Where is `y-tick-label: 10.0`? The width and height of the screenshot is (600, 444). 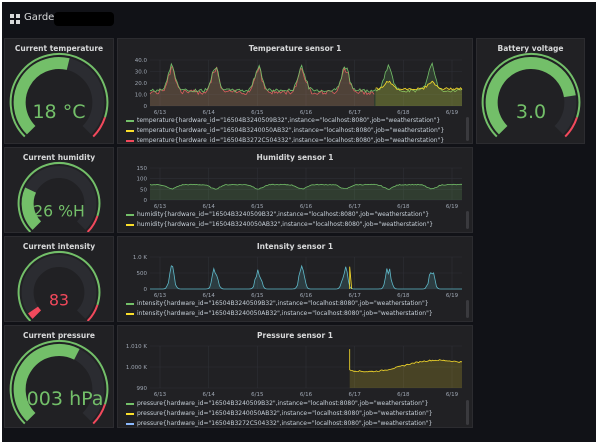
y-tick-label: 10.0 is located at coordinates (141, 96).